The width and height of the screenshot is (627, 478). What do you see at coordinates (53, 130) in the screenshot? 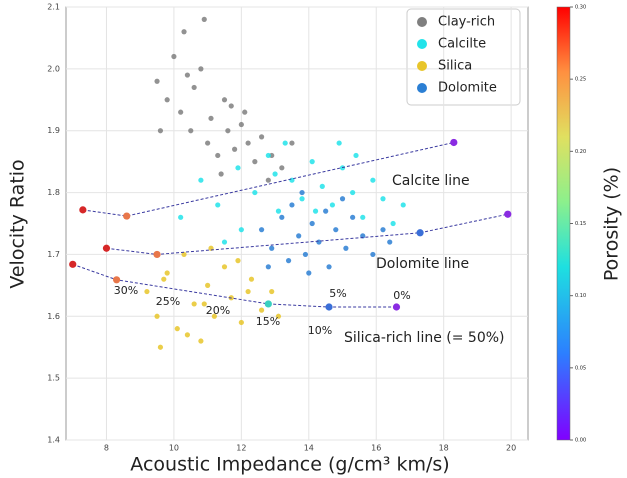
I see `y-tick-label: 1.9` at bounding box center [53, 130].